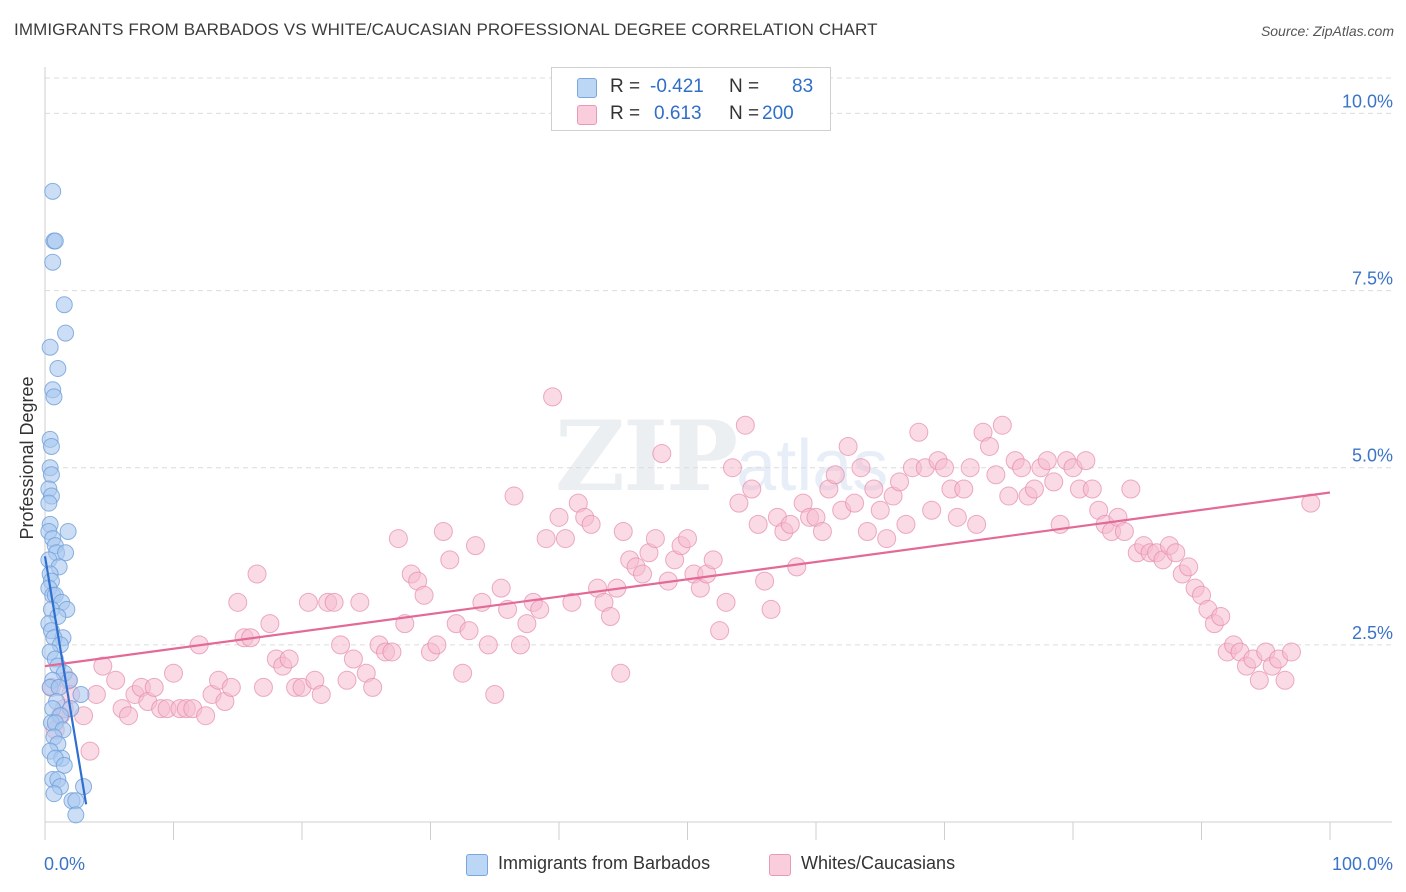  What do you see at coordinates (66, 503) in the screenshot?
I see `series-immigrants-from-barbados` at bounding box center [66, 503].